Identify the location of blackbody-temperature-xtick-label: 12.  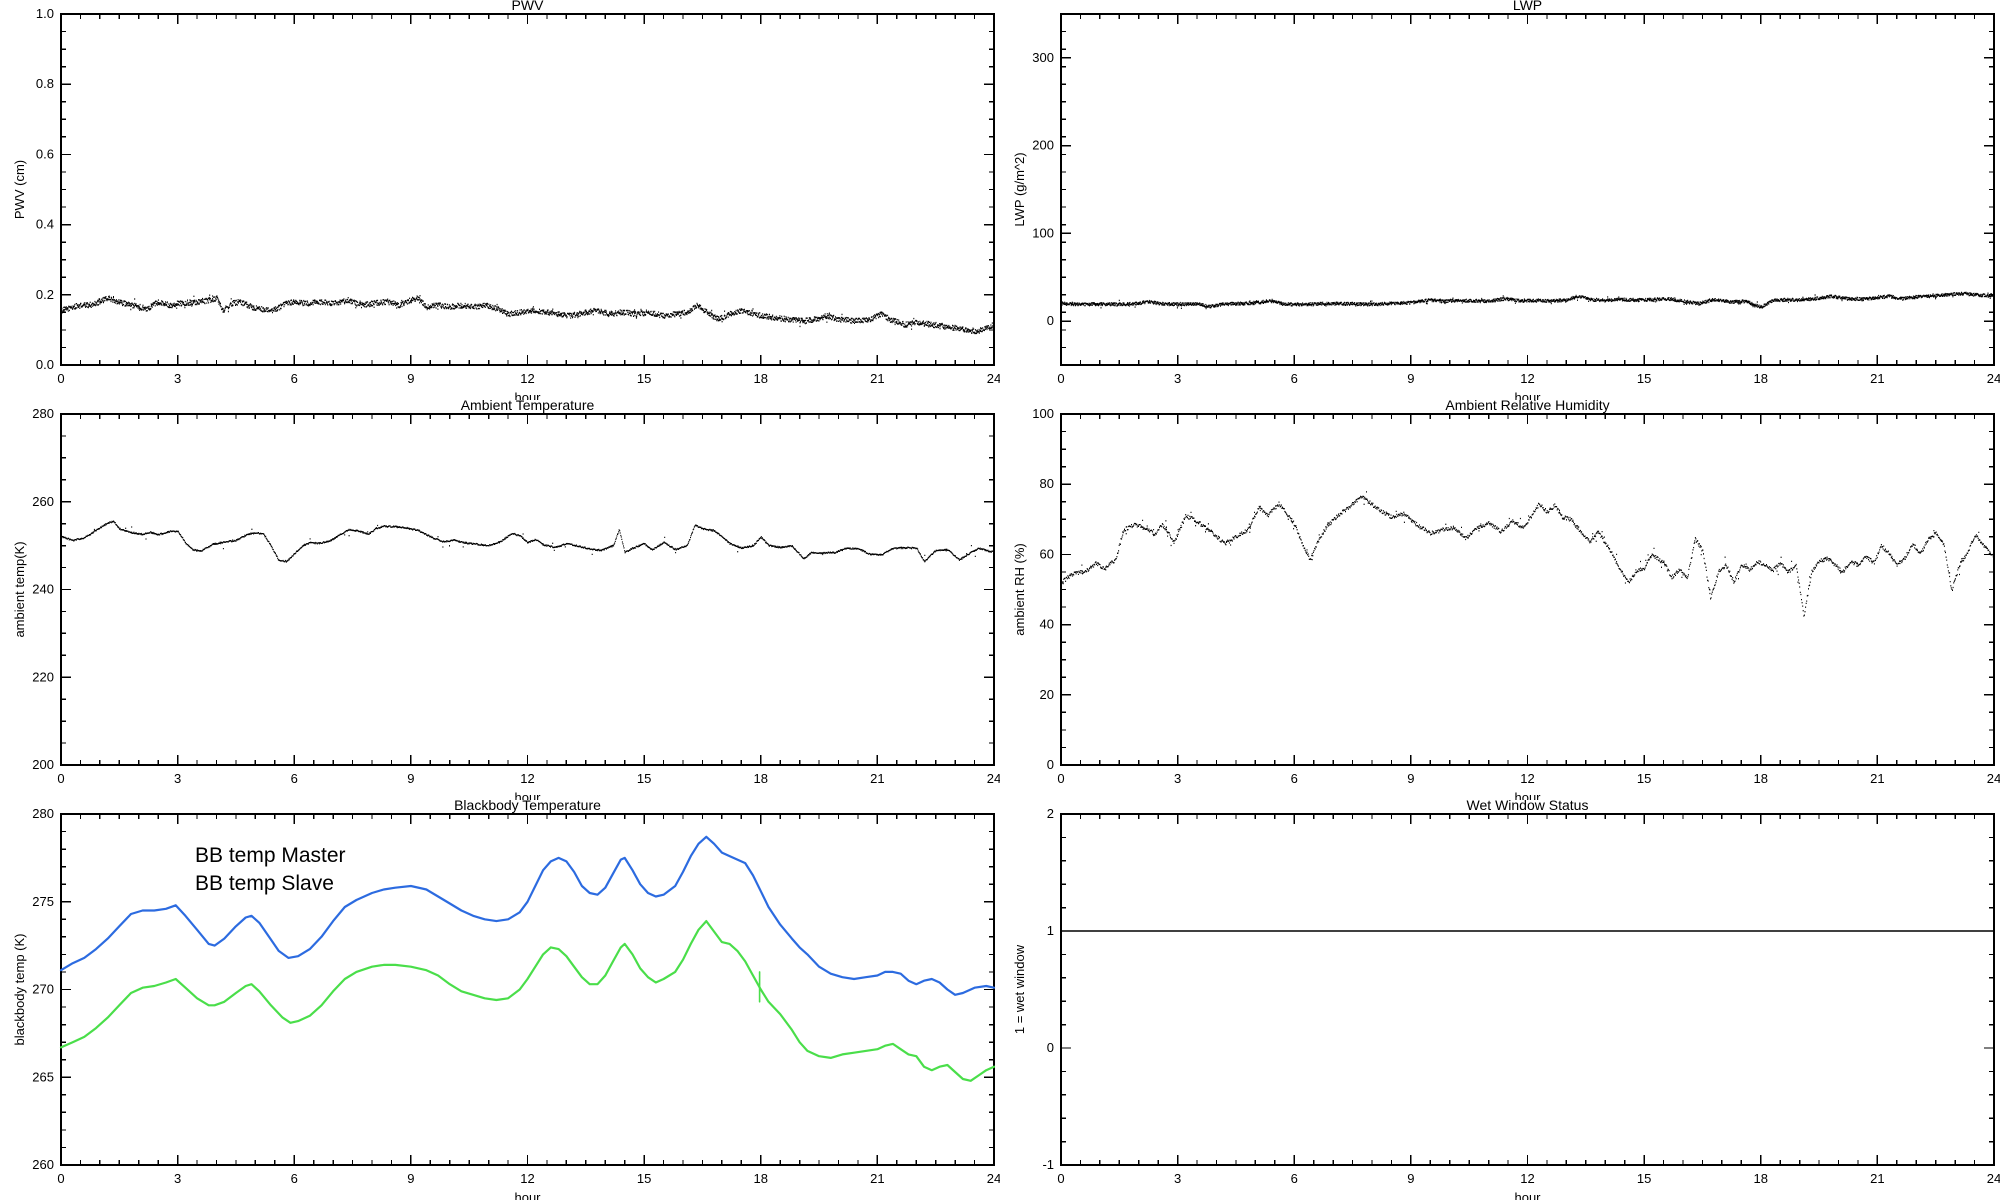
(527, 1178).